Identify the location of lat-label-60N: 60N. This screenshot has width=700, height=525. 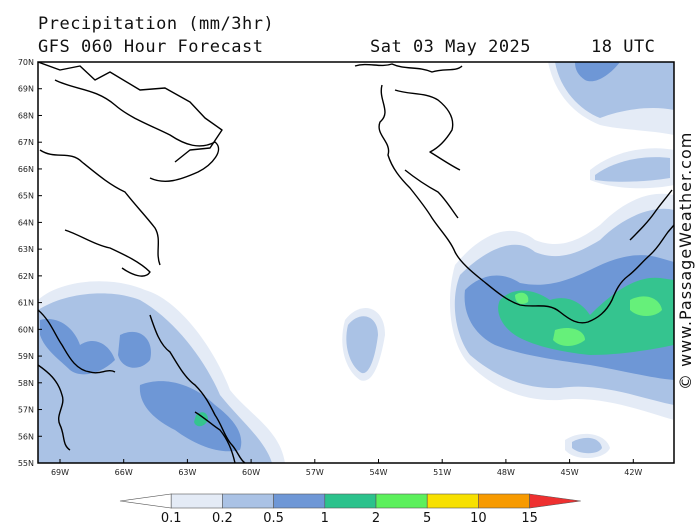
(26, 329).